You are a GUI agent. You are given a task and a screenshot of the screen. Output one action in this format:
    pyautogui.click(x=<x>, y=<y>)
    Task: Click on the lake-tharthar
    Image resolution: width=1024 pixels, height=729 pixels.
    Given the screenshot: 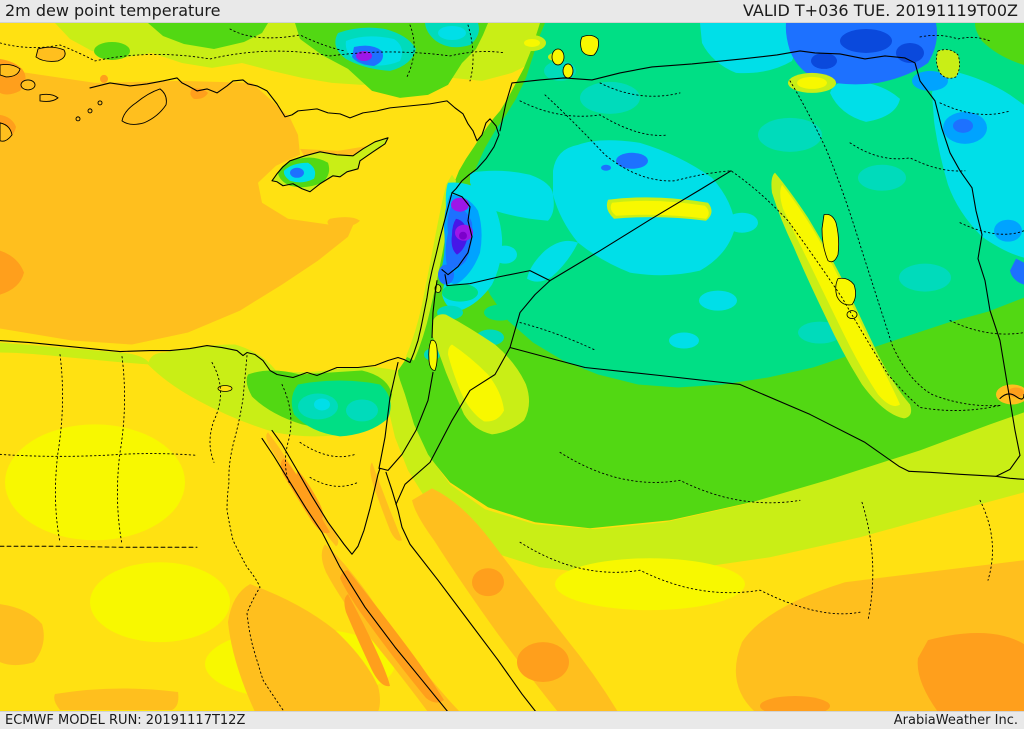 What is the action you would take?
    pyautogui.click(x=830, y=238)
    